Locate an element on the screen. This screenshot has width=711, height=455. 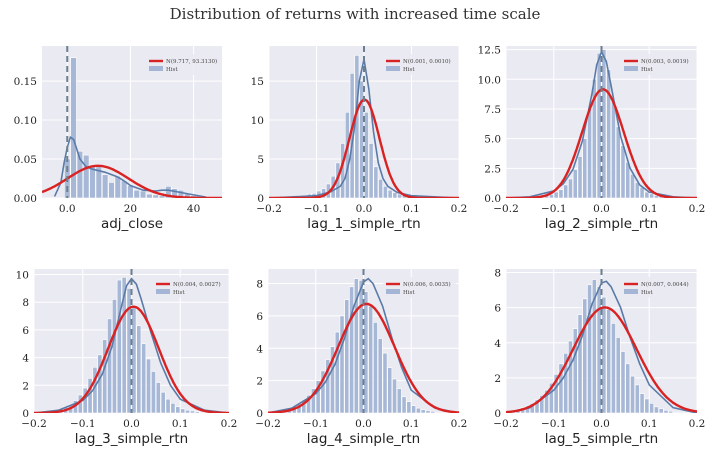
y-tick-label: 10.0 is located at coordinates (489, 80).